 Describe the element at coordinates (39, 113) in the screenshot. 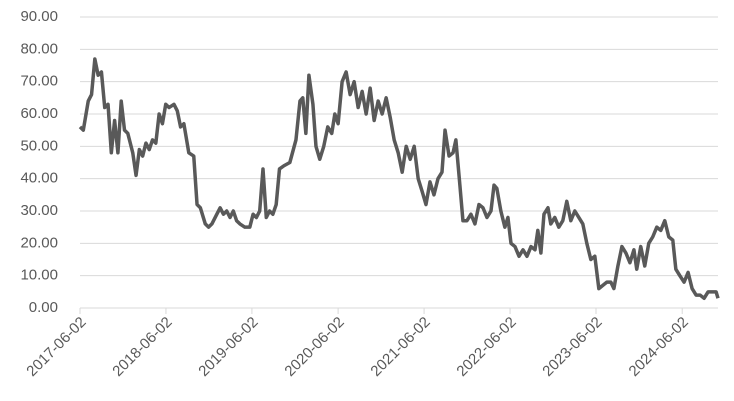

I see `y-tick-label: 60.00` at that location.